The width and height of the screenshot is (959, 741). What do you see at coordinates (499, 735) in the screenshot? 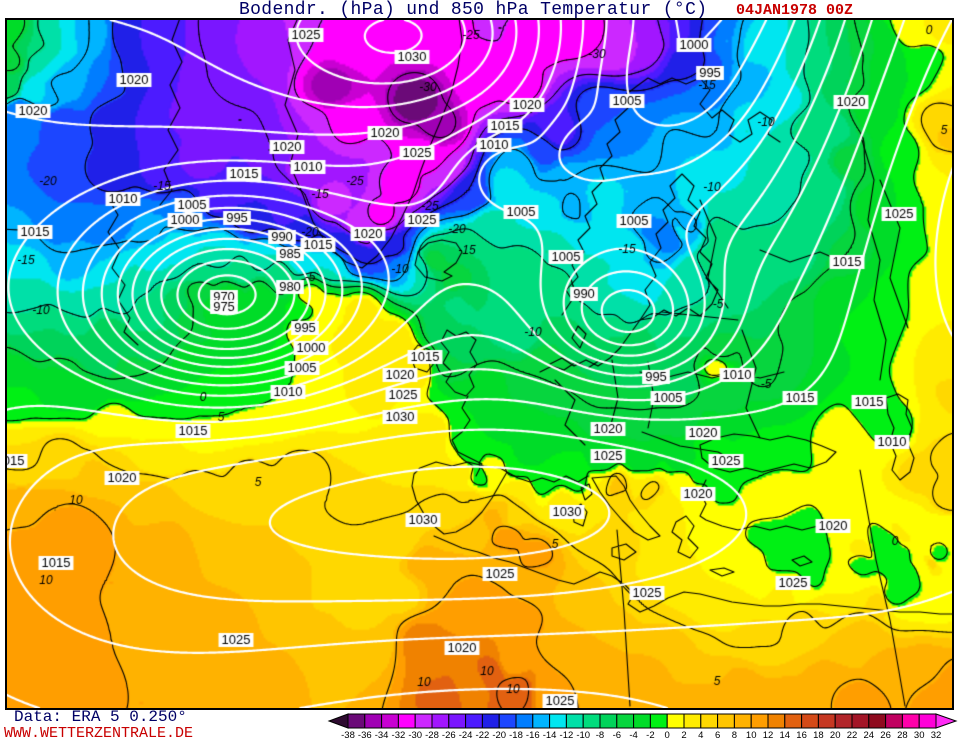
I see `svg-text: -20` at bounding box center [499, 735].